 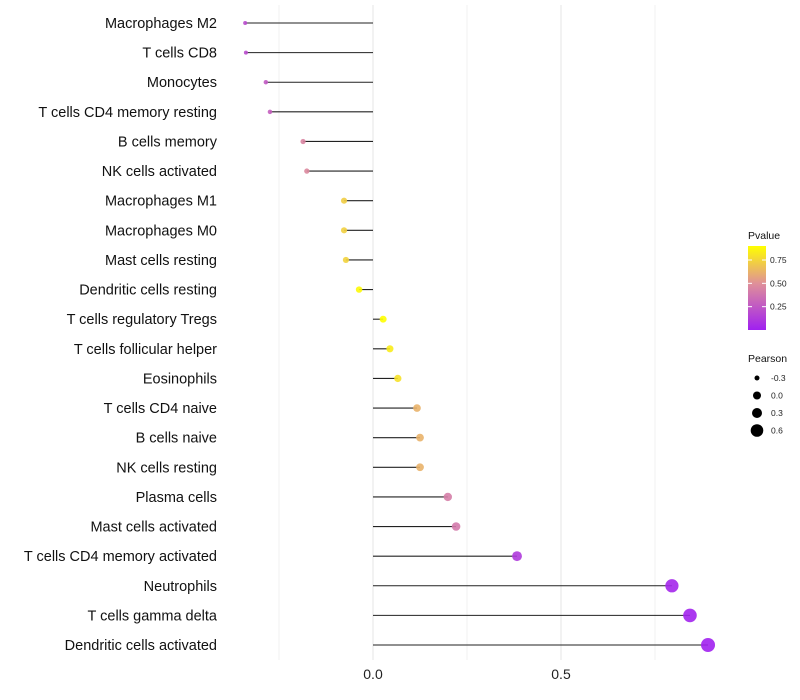 What do you see at coordinates (778, 283) in the screenshot?
I see `color-tick-label: 0.50` at bounding box center [778, 283].